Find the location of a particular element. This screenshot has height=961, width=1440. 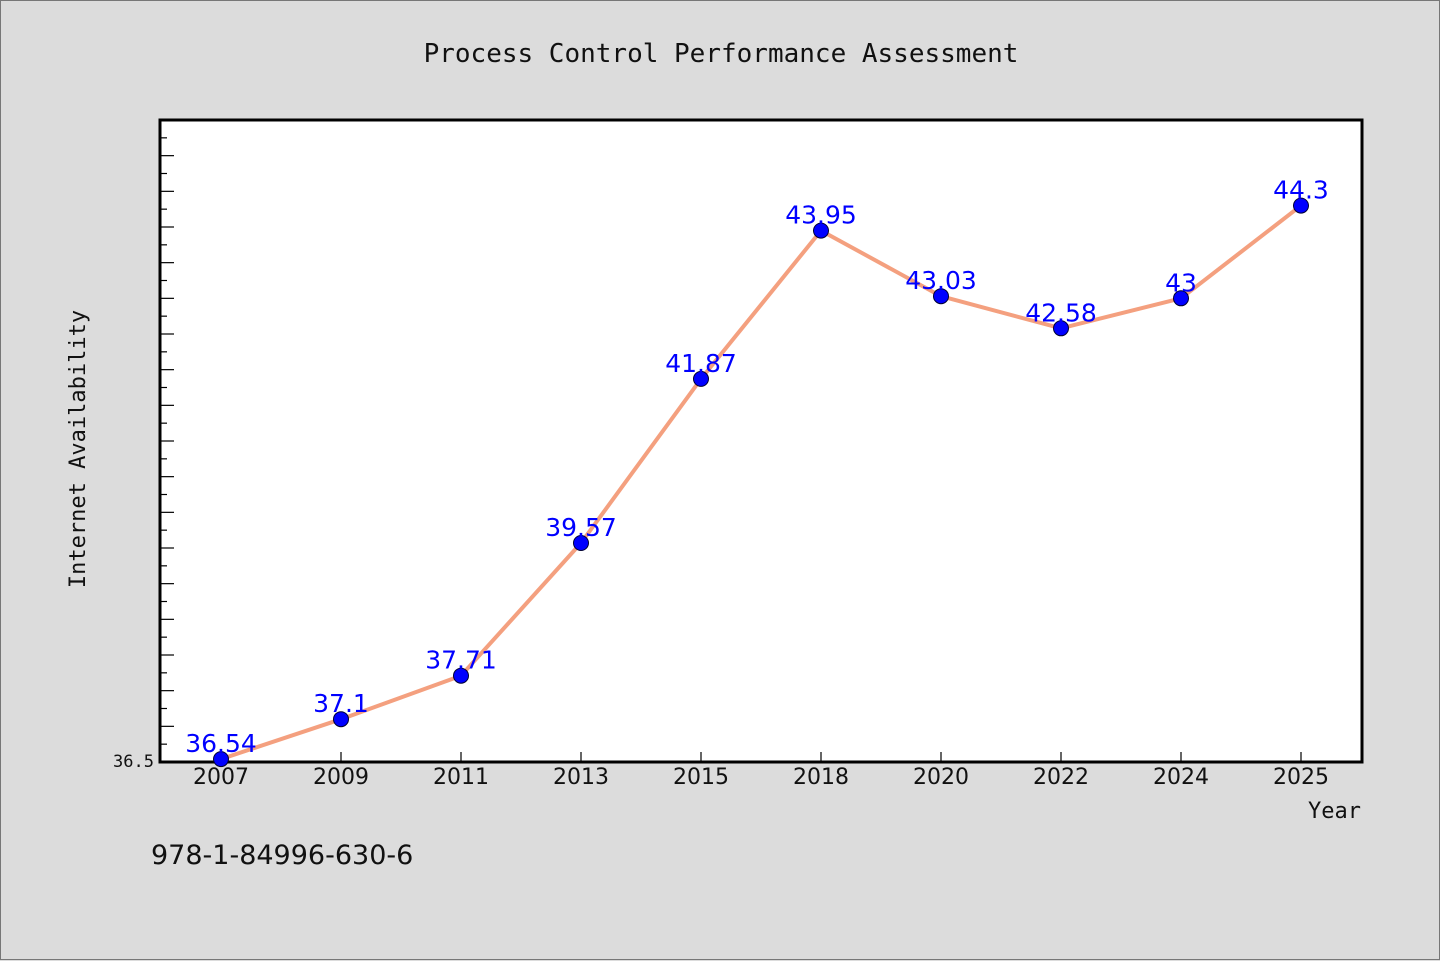

chart-title: Process Control Performance Assessment is located at coordinates (721, 54).